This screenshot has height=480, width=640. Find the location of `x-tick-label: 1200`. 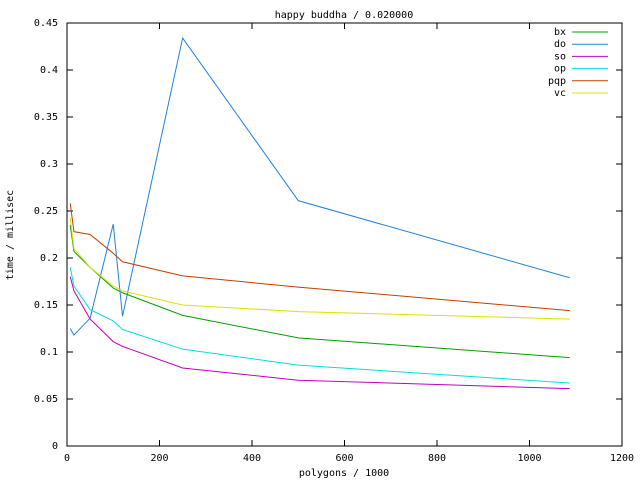

x-tick-label: 1200 is located at coordinates (622, 458).